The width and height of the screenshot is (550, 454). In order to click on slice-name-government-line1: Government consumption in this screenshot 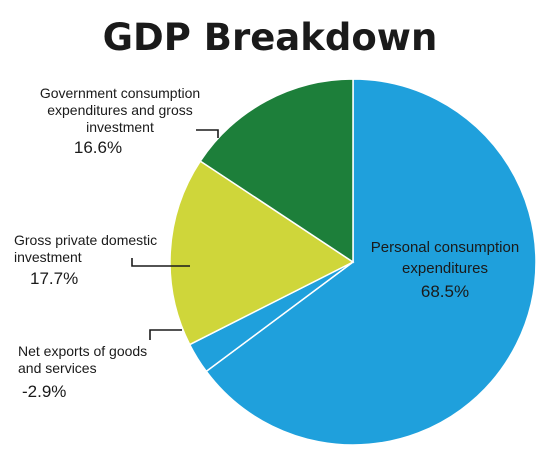, I will do `click(120, 93)`.